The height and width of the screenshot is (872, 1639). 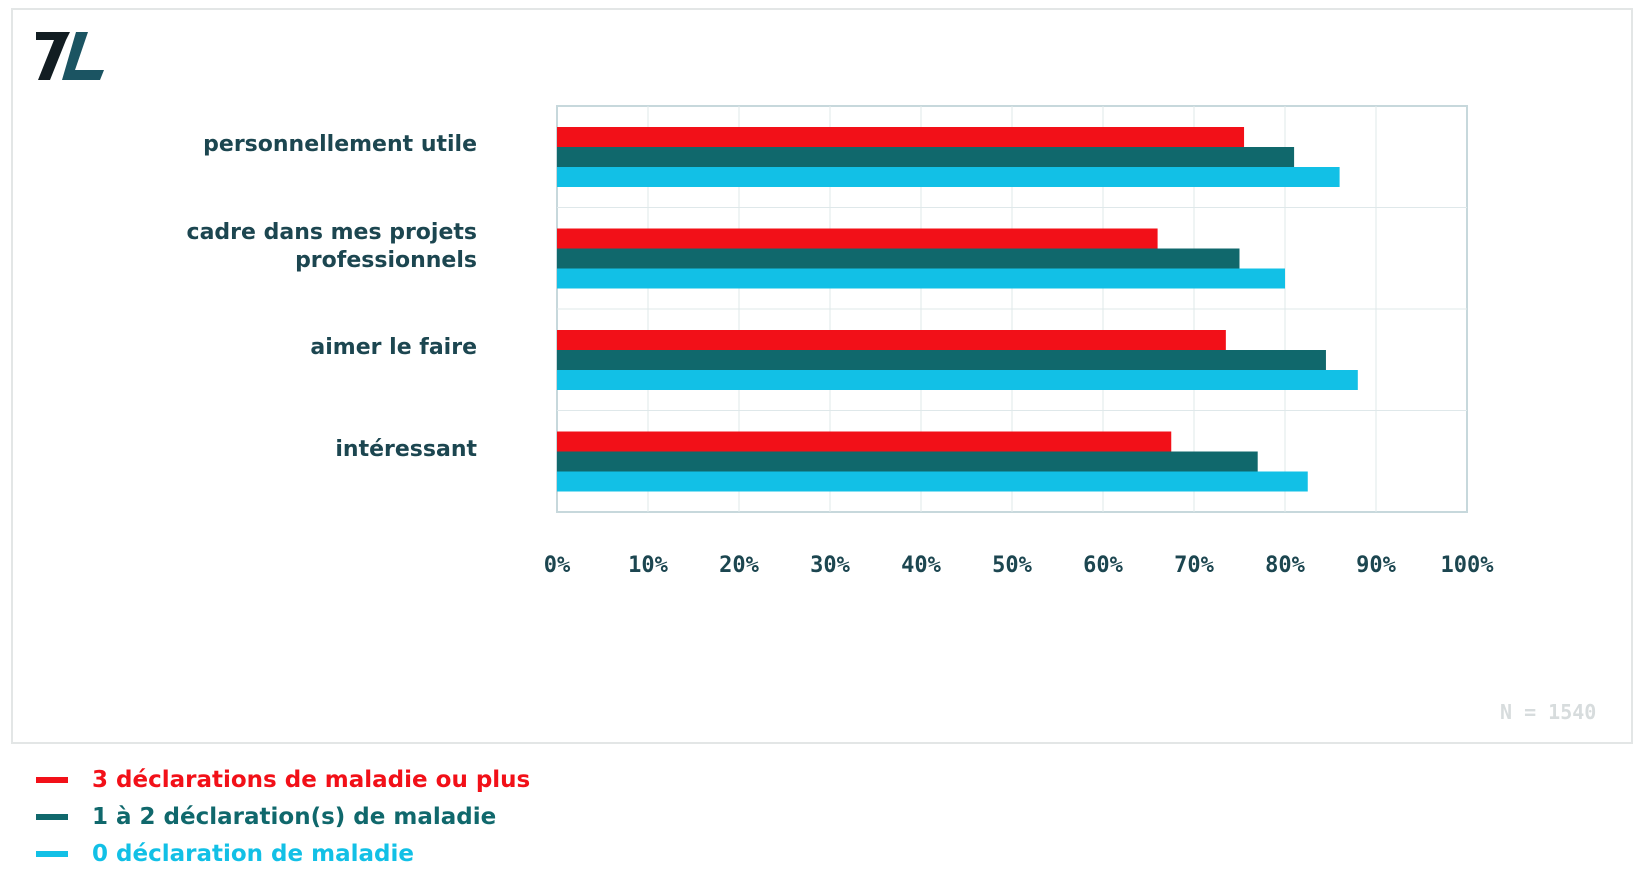 What do you see at coordinates (70, 56) in the screenshot?
I see `brand-logo` at bounding box center [70, 56].